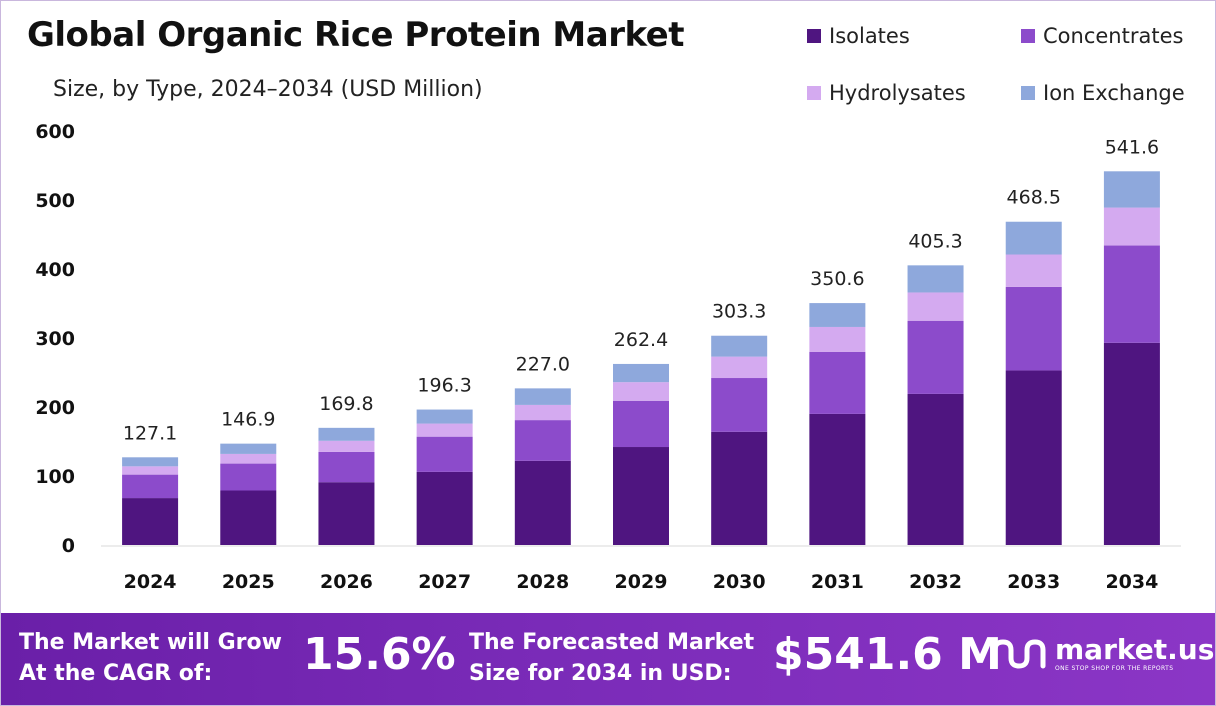 The height and width of the screenshot is (706, 1216). Describe the element at coordinates (1113, 36) in the screenshot. I see `legend-label-concentrates: Concentrates` at that location.